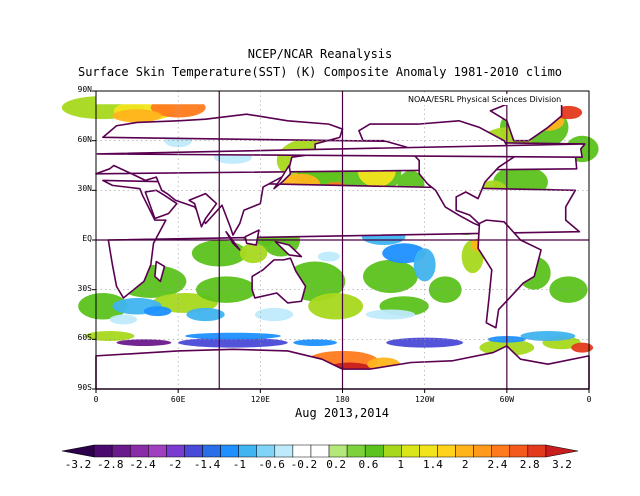 The width and height of the screenshot is (640, 496). I want to click on colorbar-label: -2.8, so click(110, 464).